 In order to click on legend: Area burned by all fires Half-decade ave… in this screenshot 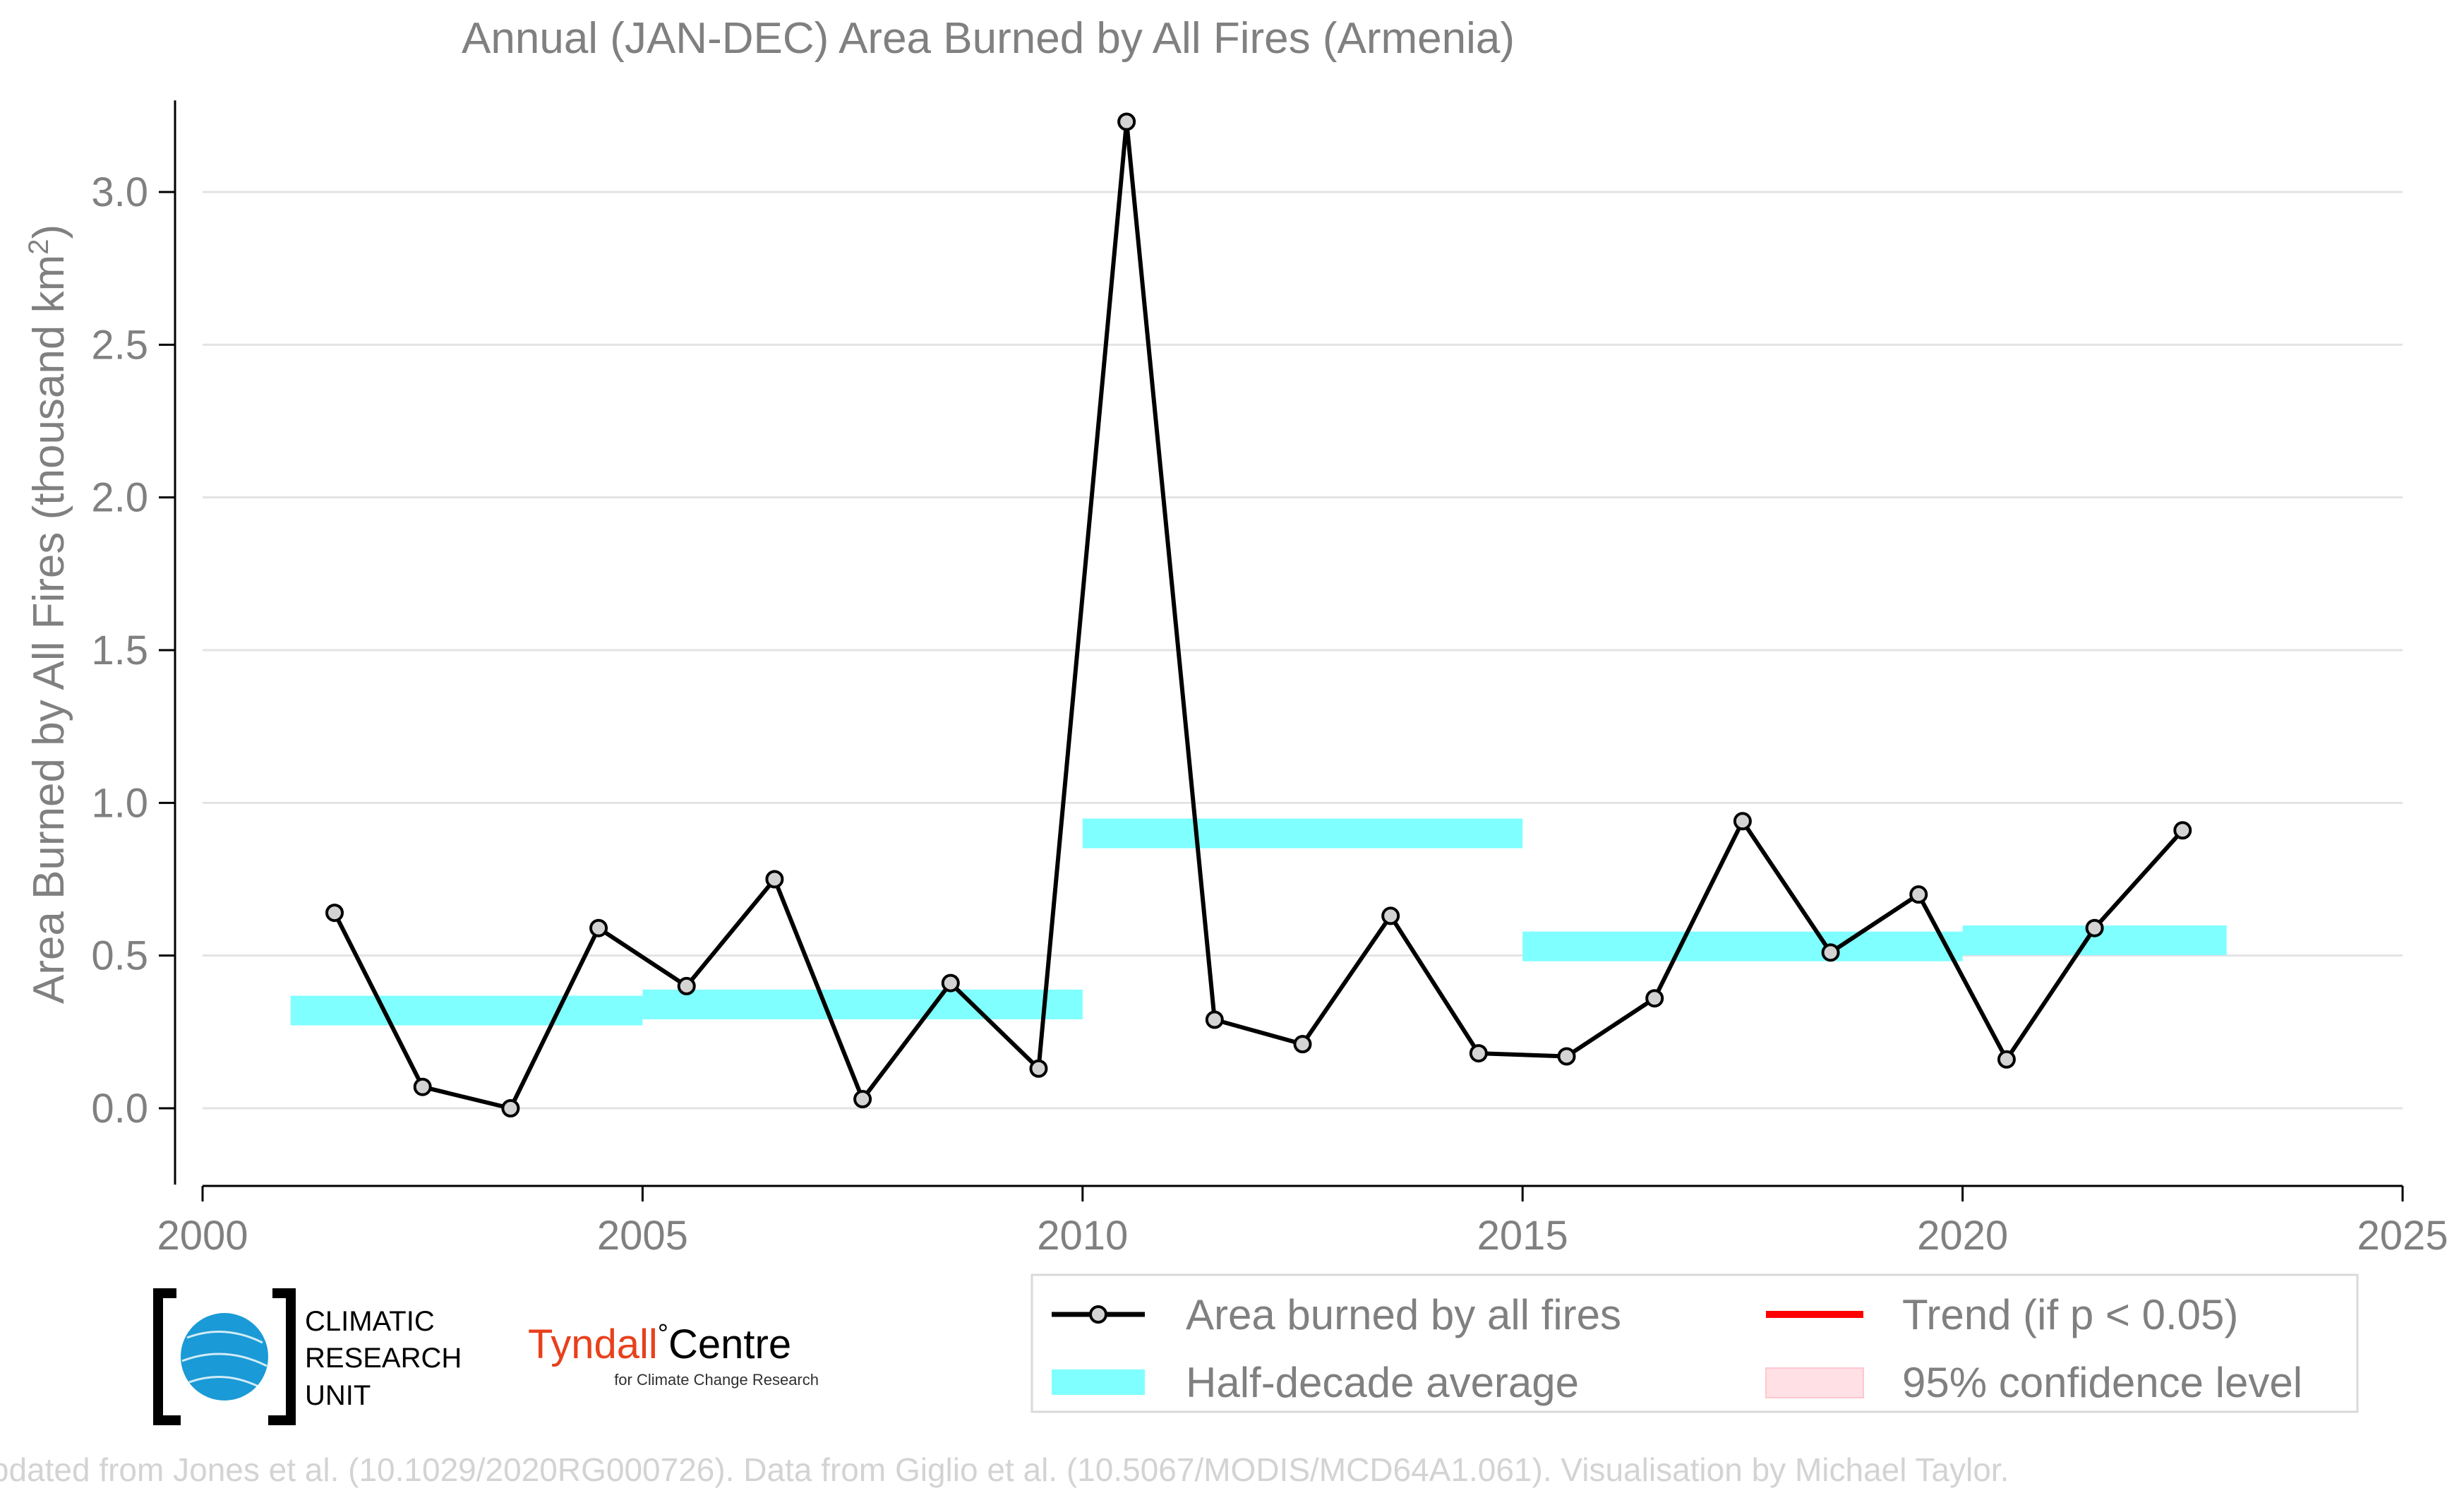, I will do `click(1694, 1343)`.